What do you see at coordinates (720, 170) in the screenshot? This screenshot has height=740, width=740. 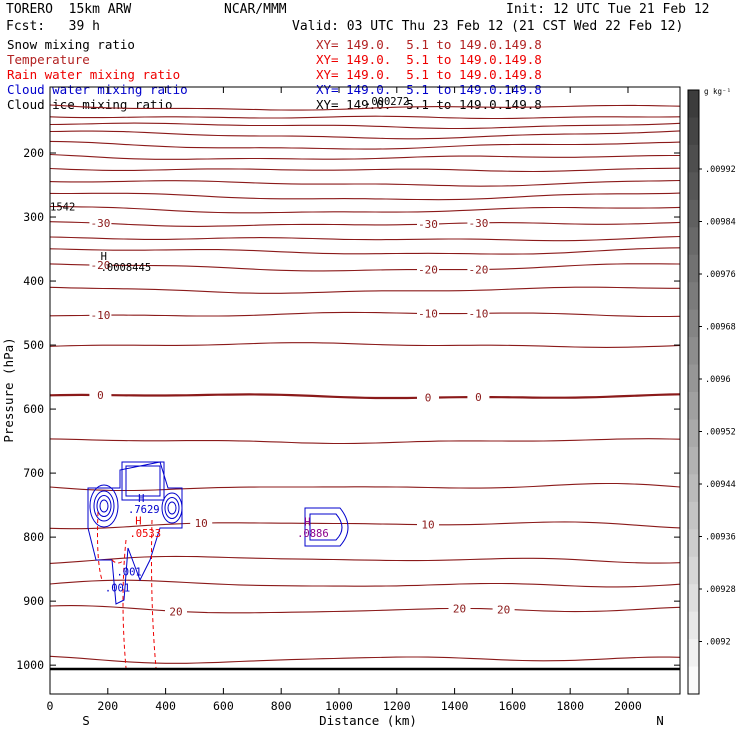 I see `colorbar-tick-label: .00992` at bounding box center [720, 170].